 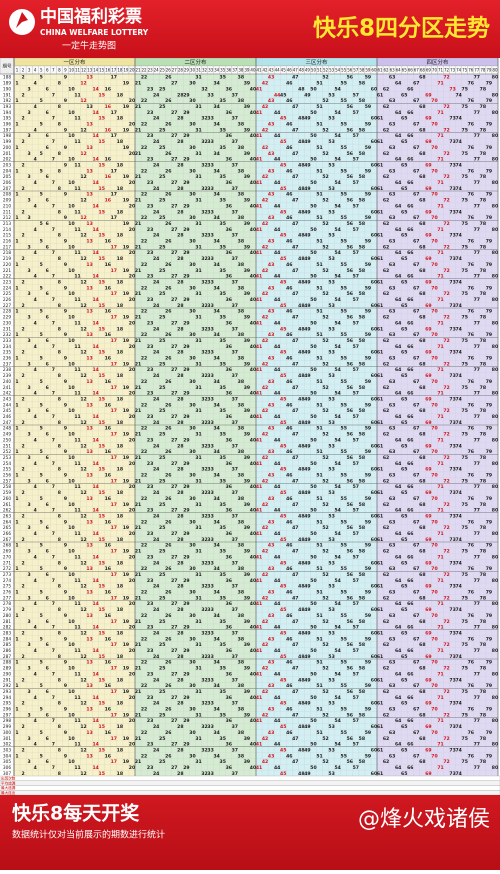 What do you see at coordinates (22, 20) in the screenshot?
I see `logo-glyph` at bounding box center [22, 20].